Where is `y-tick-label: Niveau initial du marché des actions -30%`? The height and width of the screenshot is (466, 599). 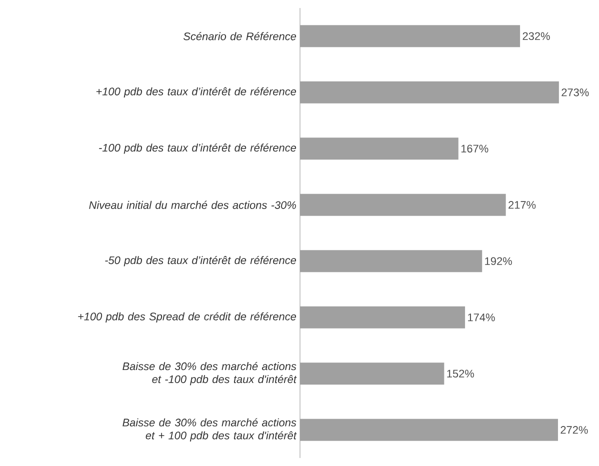 y-tick-label: Niveau initial du marché des actions -30% is located at coordinates (192, 204).